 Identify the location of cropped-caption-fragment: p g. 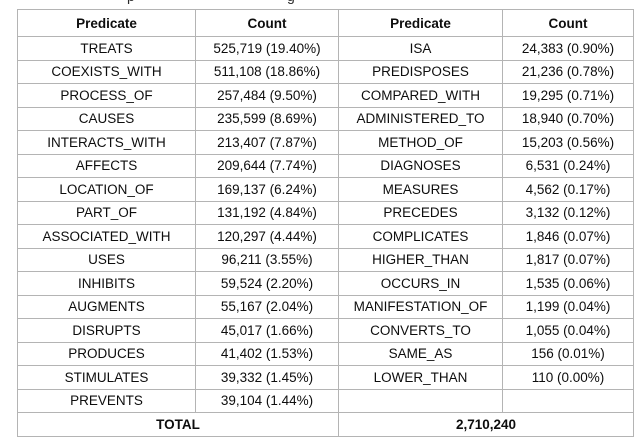
(320, 3).